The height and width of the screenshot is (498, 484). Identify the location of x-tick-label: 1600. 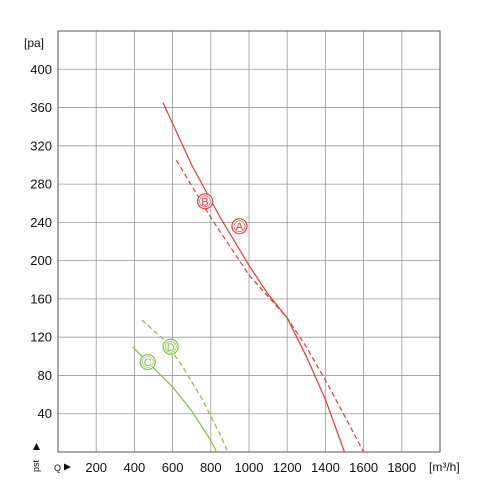
(363, 467).